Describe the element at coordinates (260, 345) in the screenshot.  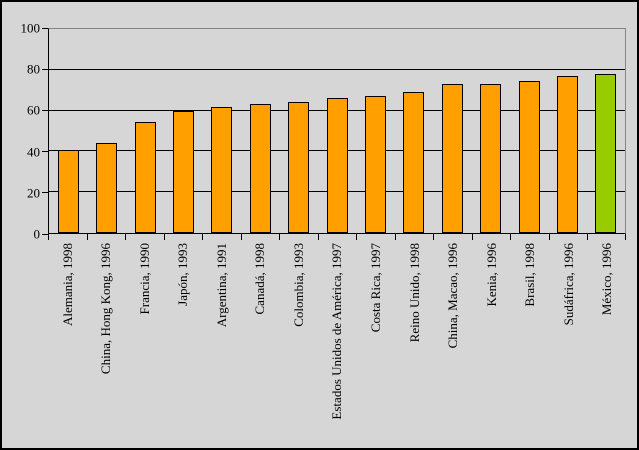
I see `x-label-slot: Canadá, 1998` at that location.